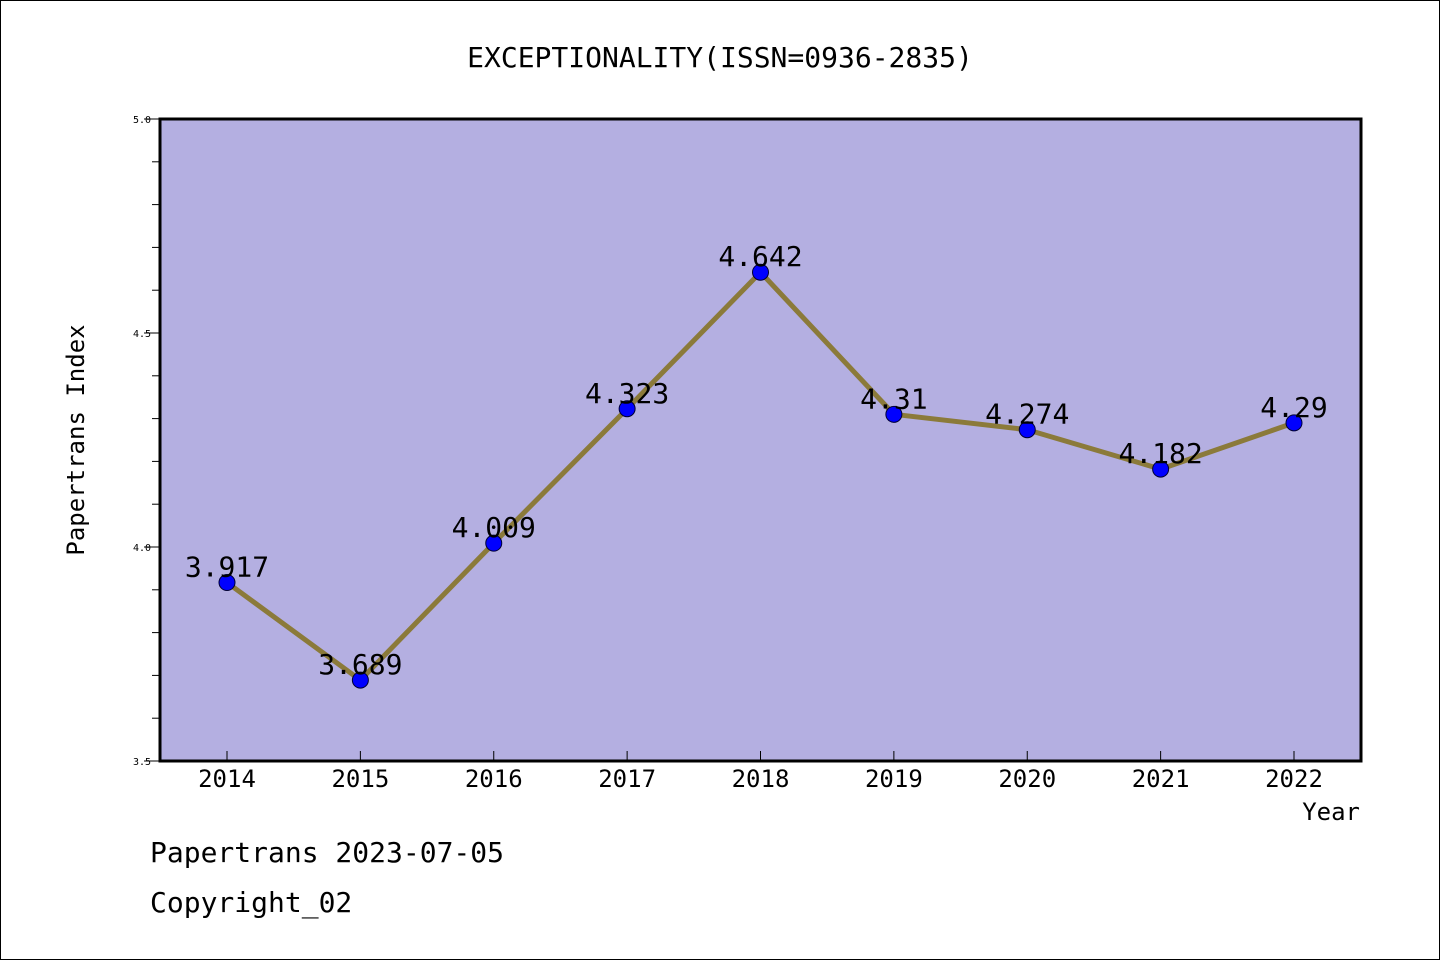 Image resolution: width=1440 pixels, height=960 pixels. Describe the element at coordinates (494, 527) in the screenshot. I see `data-label: 4.009` at that location.